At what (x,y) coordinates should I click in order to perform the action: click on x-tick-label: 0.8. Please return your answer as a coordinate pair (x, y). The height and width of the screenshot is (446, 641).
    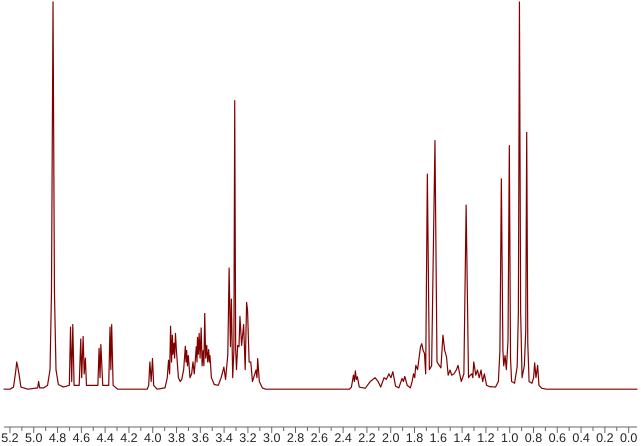
    Looking at the image, I should click on (533, 438).